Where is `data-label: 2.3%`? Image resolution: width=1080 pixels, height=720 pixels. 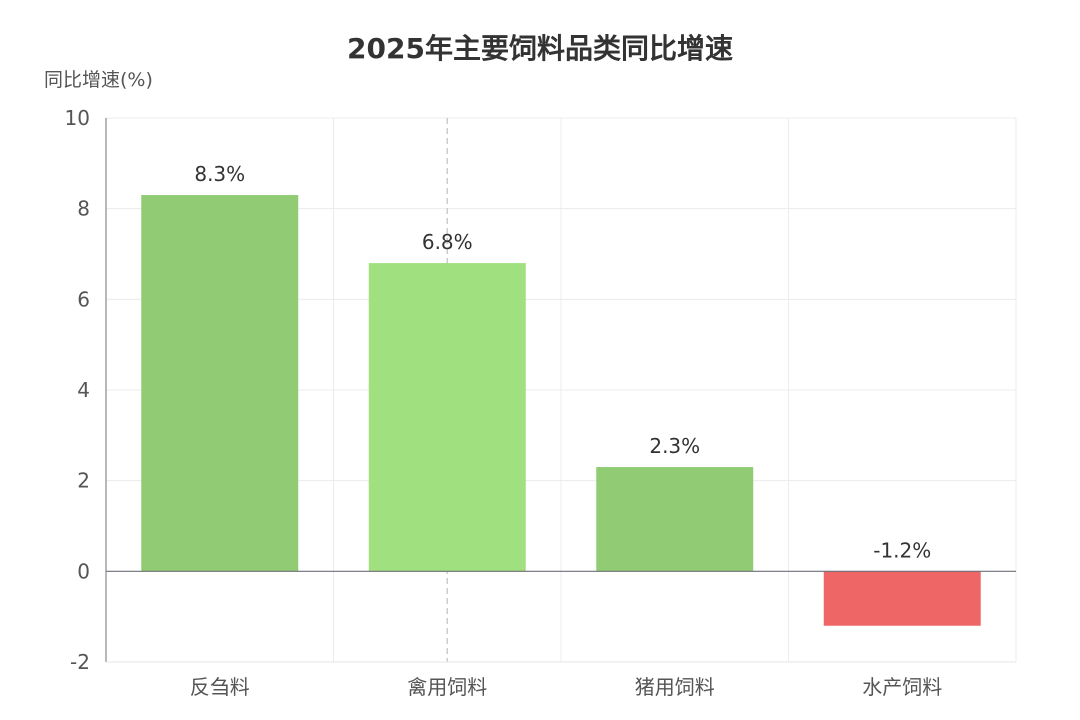 data-label: 2.3% is located at coordinates (674, 446).